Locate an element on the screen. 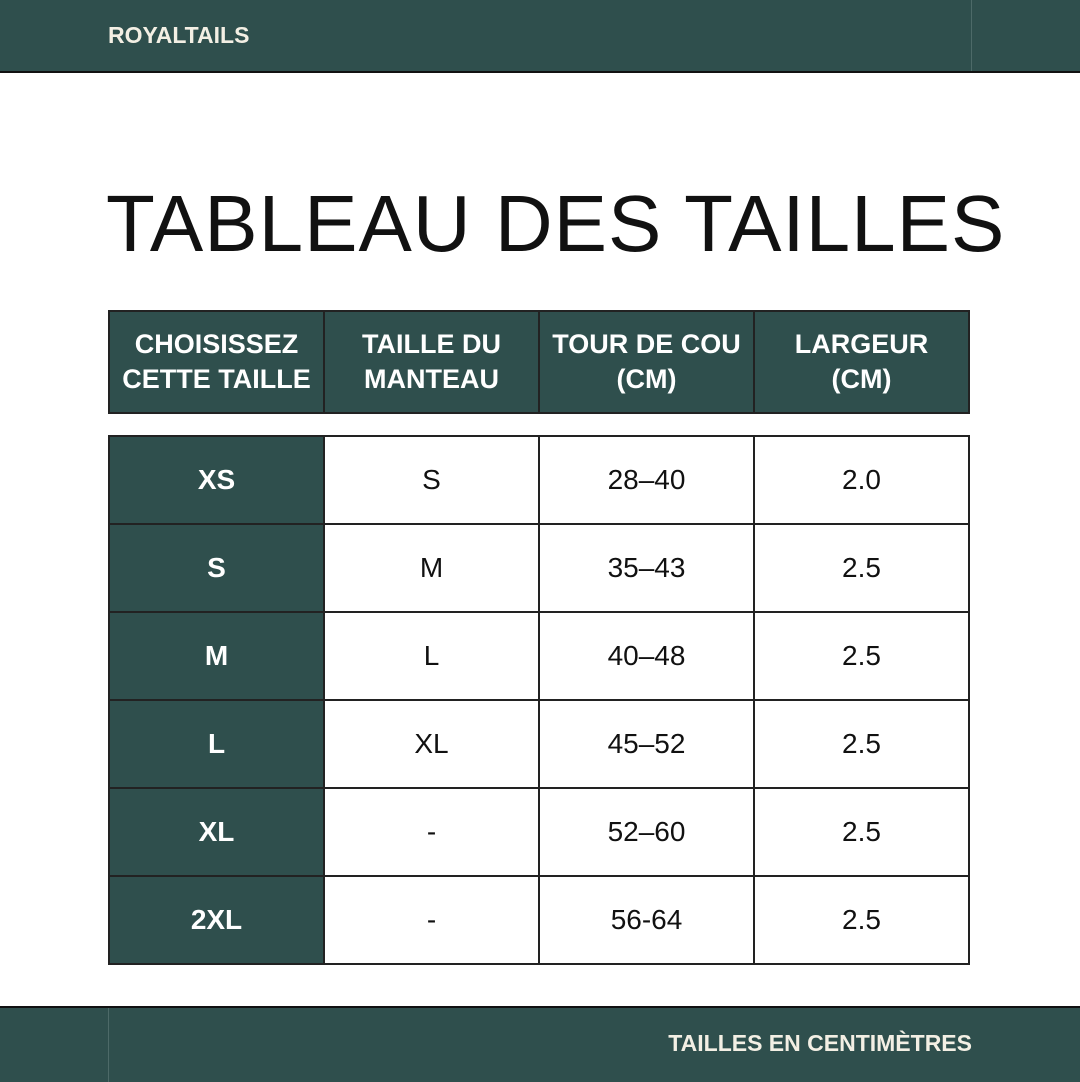 The height and width of the screenshot is (1082, 1080). column-header: CHOISISSEZ CETTE TAILLE is located at coordinates (216, 362).